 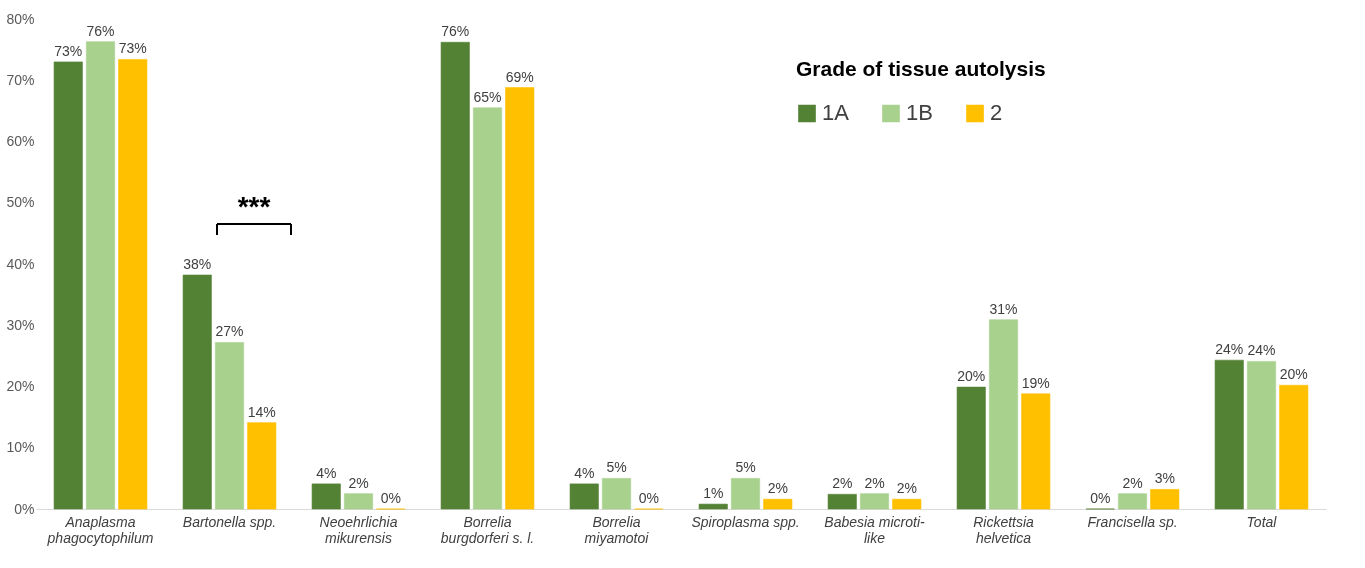 I want to click on x-tick-label: Neoehrlichia mikurensis, so click(x=358, y=529).